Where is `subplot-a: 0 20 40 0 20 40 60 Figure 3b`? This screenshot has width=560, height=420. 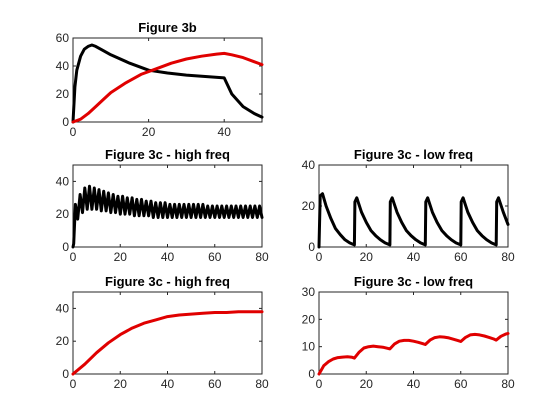
subplot-a: 0 20 40 0 20 40 60 Figure 3b is located at coordinates (160, 79).